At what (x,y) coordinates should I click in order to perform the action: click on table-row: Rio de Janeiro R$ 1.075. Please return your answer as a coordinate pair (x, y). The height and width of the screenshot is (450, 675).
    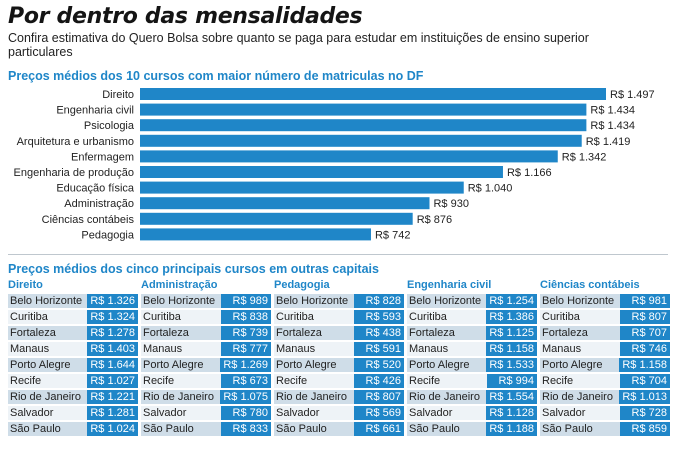
    Looking at the image, I should click on (206, 397).